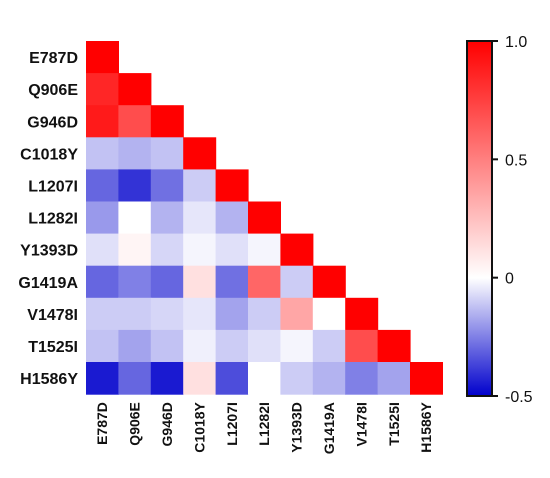 The width and height of the screenshot is (550, 478). I want to click on colorbar-gradient, so click(479, 218).